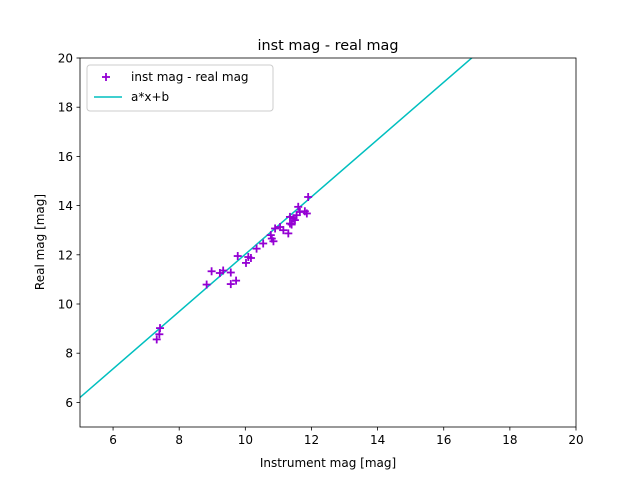  Describe the element at coordinates (113, 440) in the screenshot. I see `x-tick-label: 6` at that location.